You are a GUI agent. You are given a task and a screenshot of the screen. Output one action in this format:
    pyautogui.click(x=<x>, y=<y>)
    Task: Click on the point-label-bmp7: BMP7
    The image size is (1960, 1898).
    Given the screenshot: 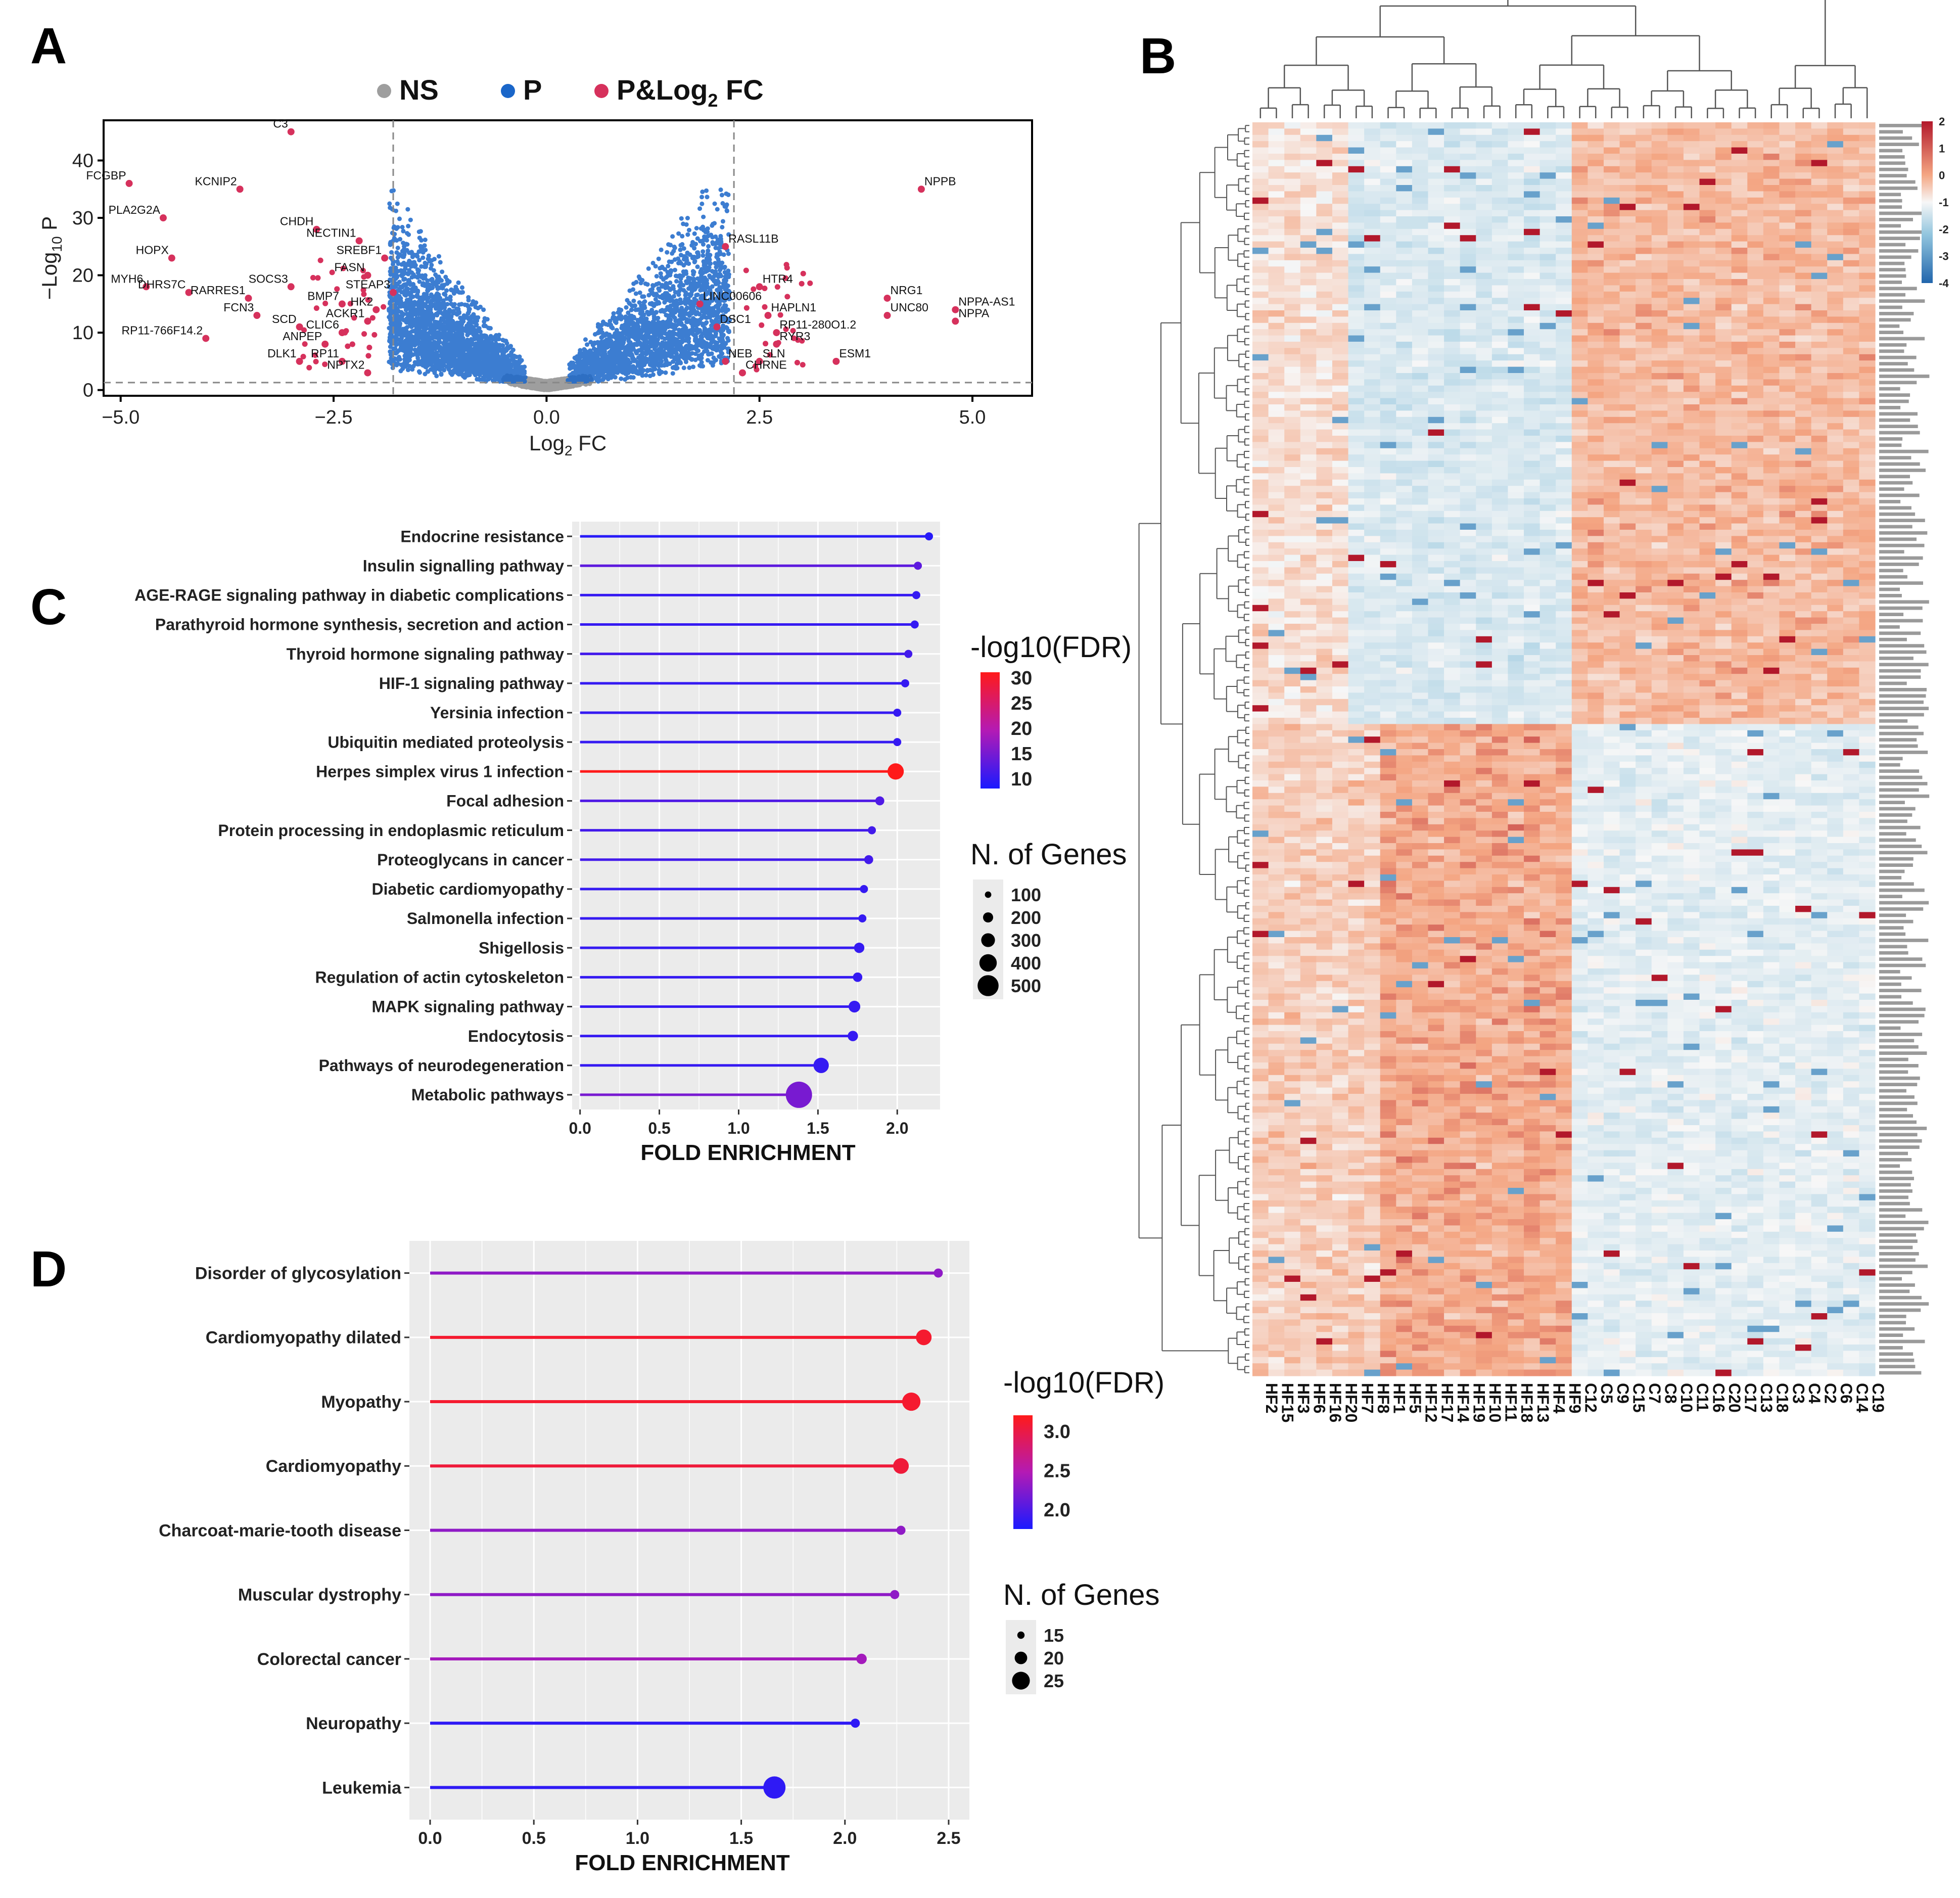 What is the action you would take?
    pyautogui.click(x=323, y=295)
    